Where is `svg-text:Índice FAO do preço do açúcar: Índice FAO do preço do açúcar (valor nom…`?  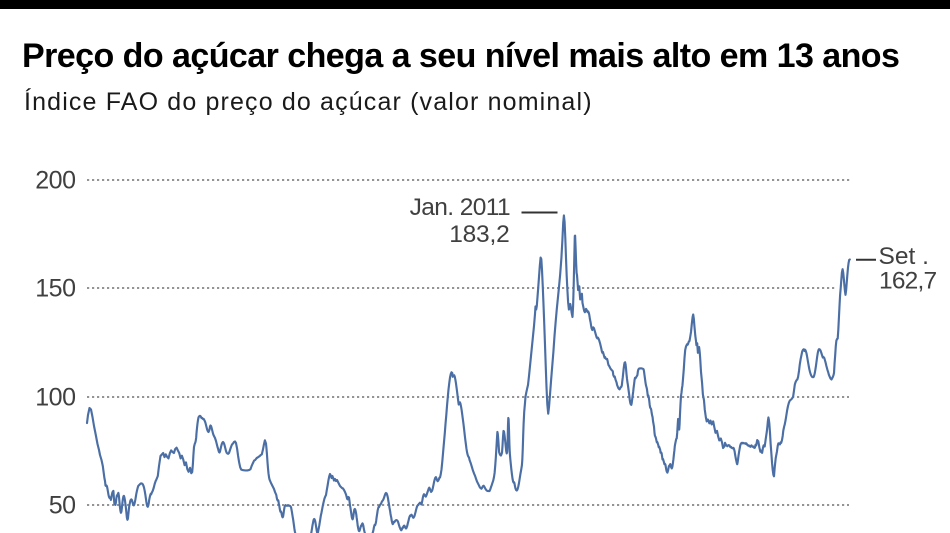
svg-text:Índice FAO do preço do açúcar: Índice FAO do preço do açúcar (valor nom… is located at coordinates (308, 101).